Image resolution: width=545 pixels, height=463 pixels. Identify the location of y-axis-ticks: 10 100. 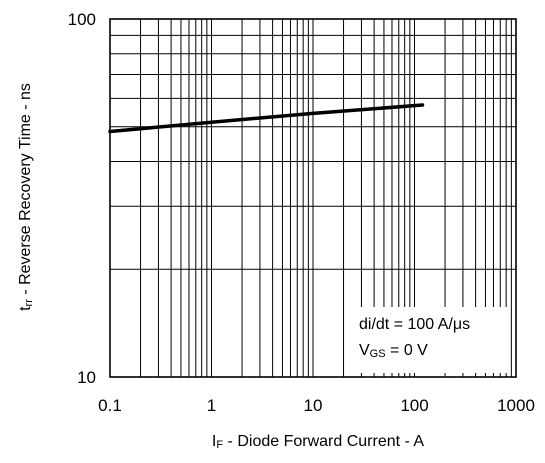
(82, 198).